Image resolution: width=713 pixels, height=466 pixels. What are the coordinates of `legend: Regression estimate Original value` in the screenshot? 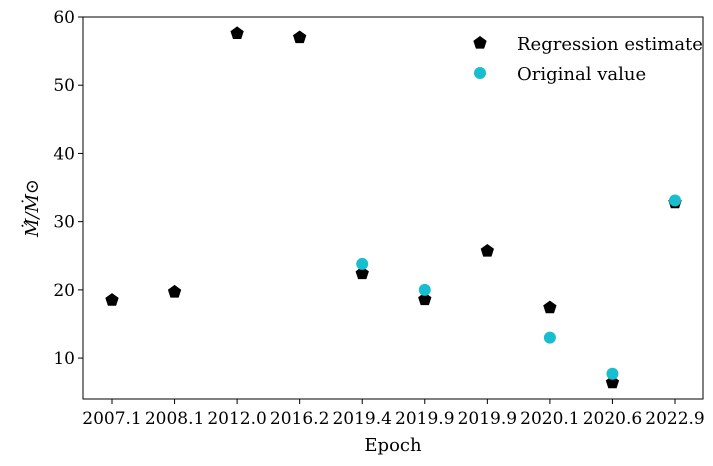 It's located at (588, 59).